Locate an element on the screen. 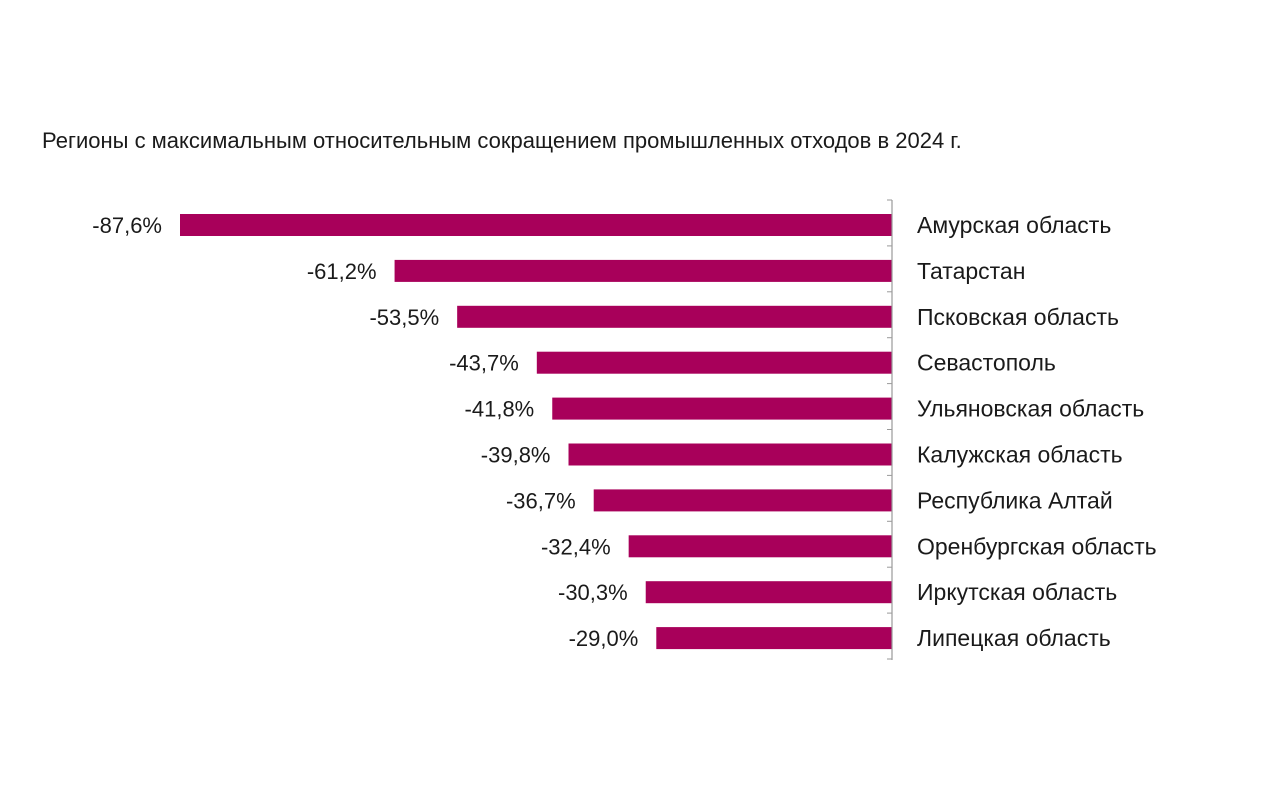 The width and height of the screenshot is (1280, 800). value-label: -53,5% is located at coordinates (404, 317).